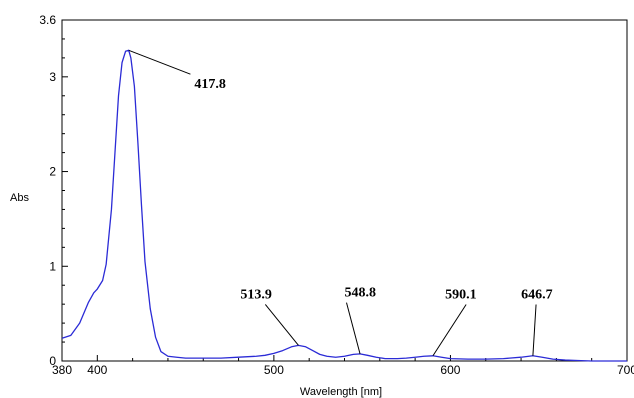 The height and width of the screenshot is (398, 634). What do you see at coordinates (361, 293) in the screenshot?
I see `peak-label: 548.8` at bounding box center [361, 293].